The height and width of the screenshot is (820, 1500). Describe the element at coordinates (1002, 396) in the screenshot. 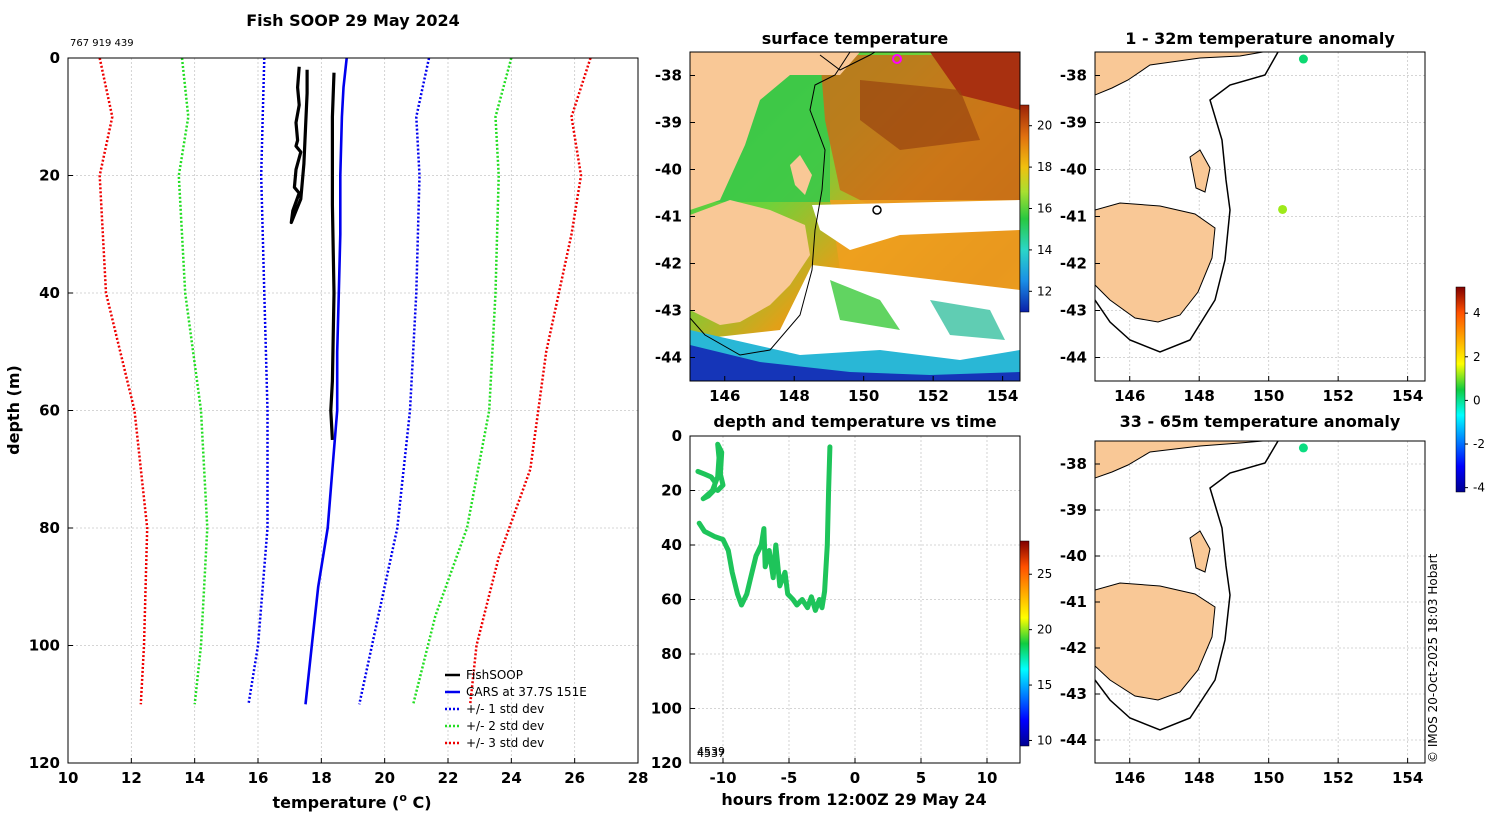

I see `sst-xtick-label-4: 154` at that location.